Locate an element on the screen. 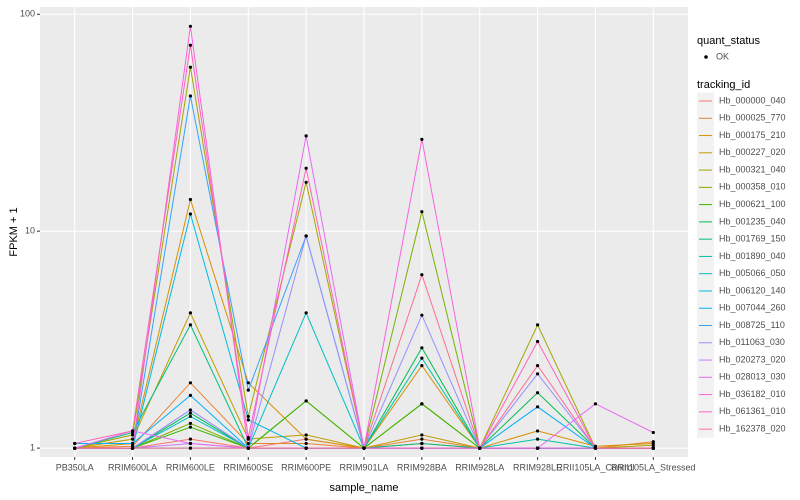  x-tick-label: RRIM600LE is located at coordinates (190, 467).